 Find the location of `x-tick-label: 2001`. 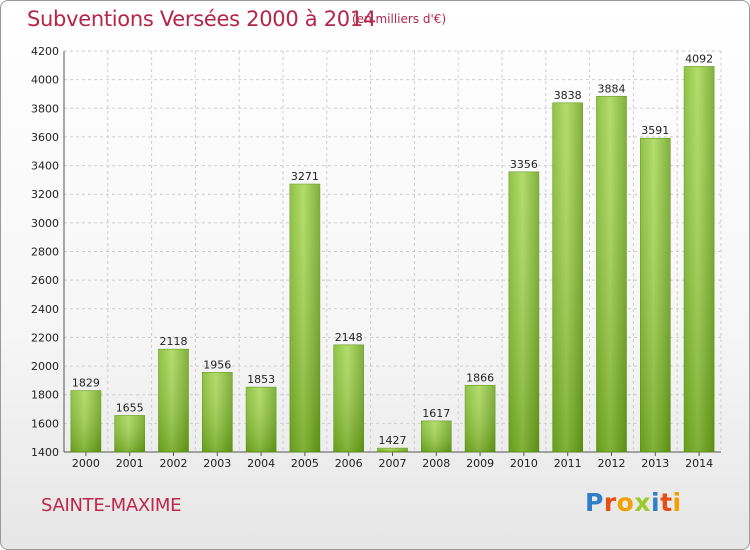

x-tick-label: 2001 is located at coordinates (130, 463).